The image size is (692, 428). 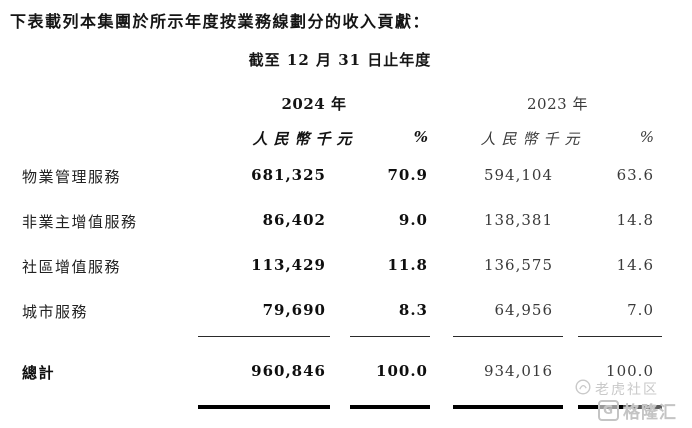 What do you see at coordinates (646, 137) in the screenshot?
I see `percent-header-2023: %` at bounding box center [646, 137].